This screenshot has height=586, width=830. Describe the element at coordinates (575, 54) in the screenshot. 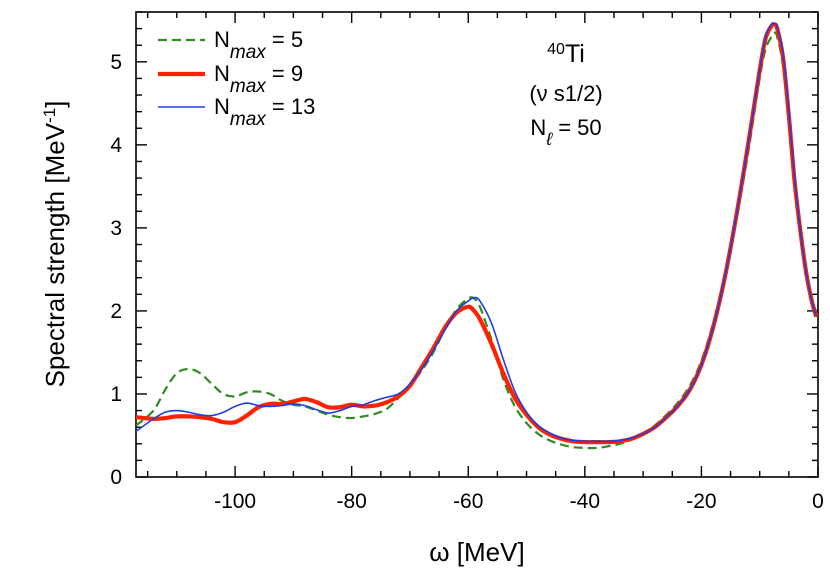

I see `nucleus-symbol: Ti` at that location.